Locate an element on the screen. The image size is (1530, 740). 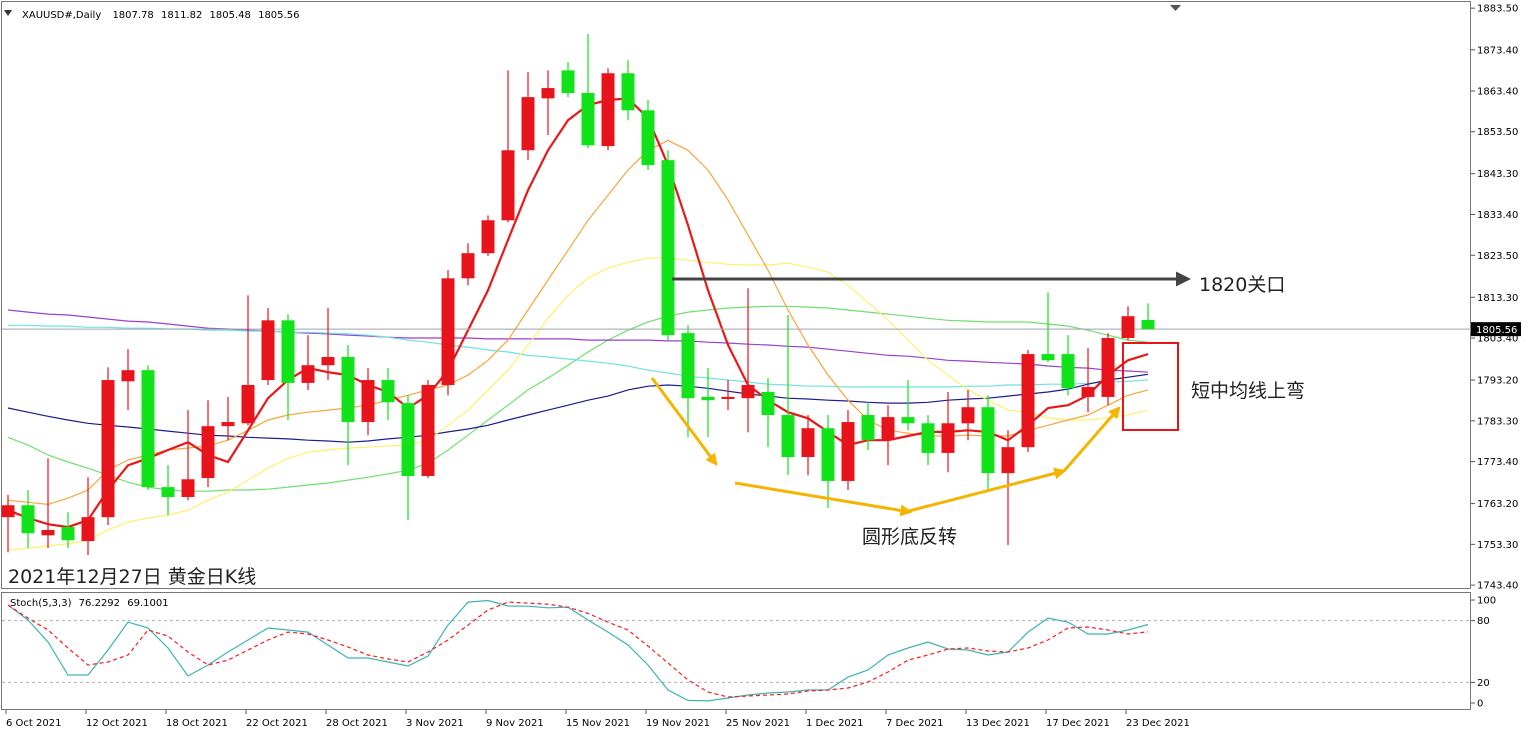
indicator-title: Stoch(5,3,3) is located at coordinates (41, 603).